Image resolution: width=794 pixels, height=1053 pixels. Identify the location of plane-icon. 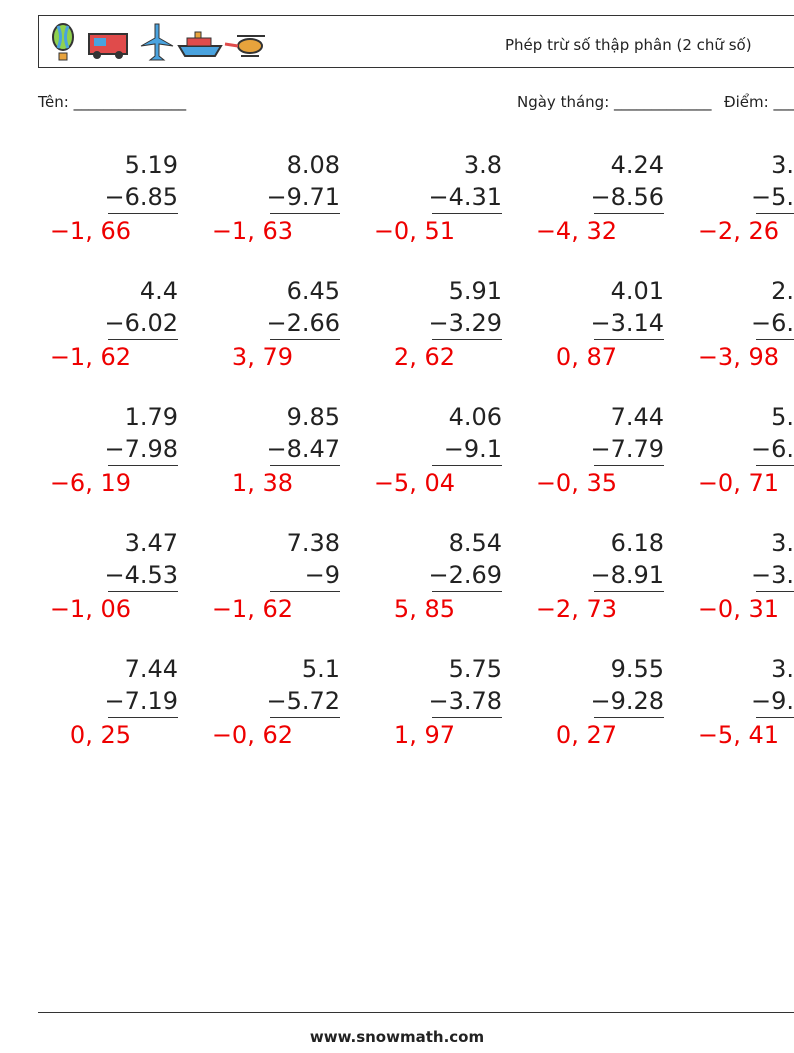
(157, 42).